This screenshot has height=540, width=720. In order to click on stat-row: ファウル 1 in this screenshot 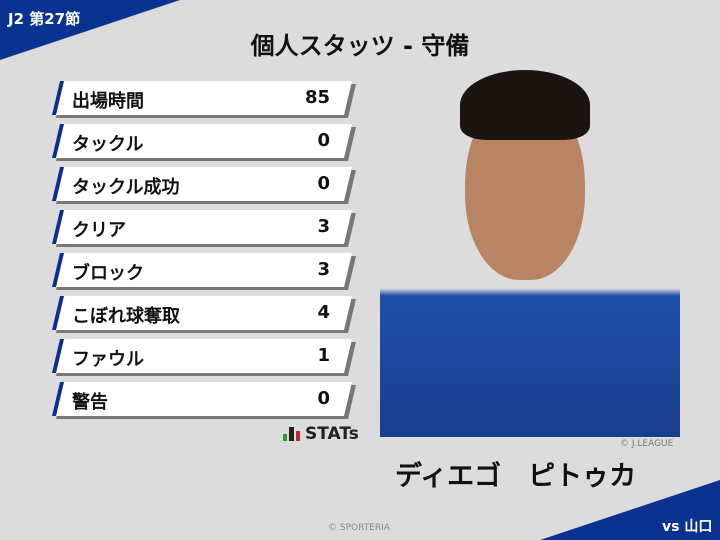, I will do `click(202, 356)`.